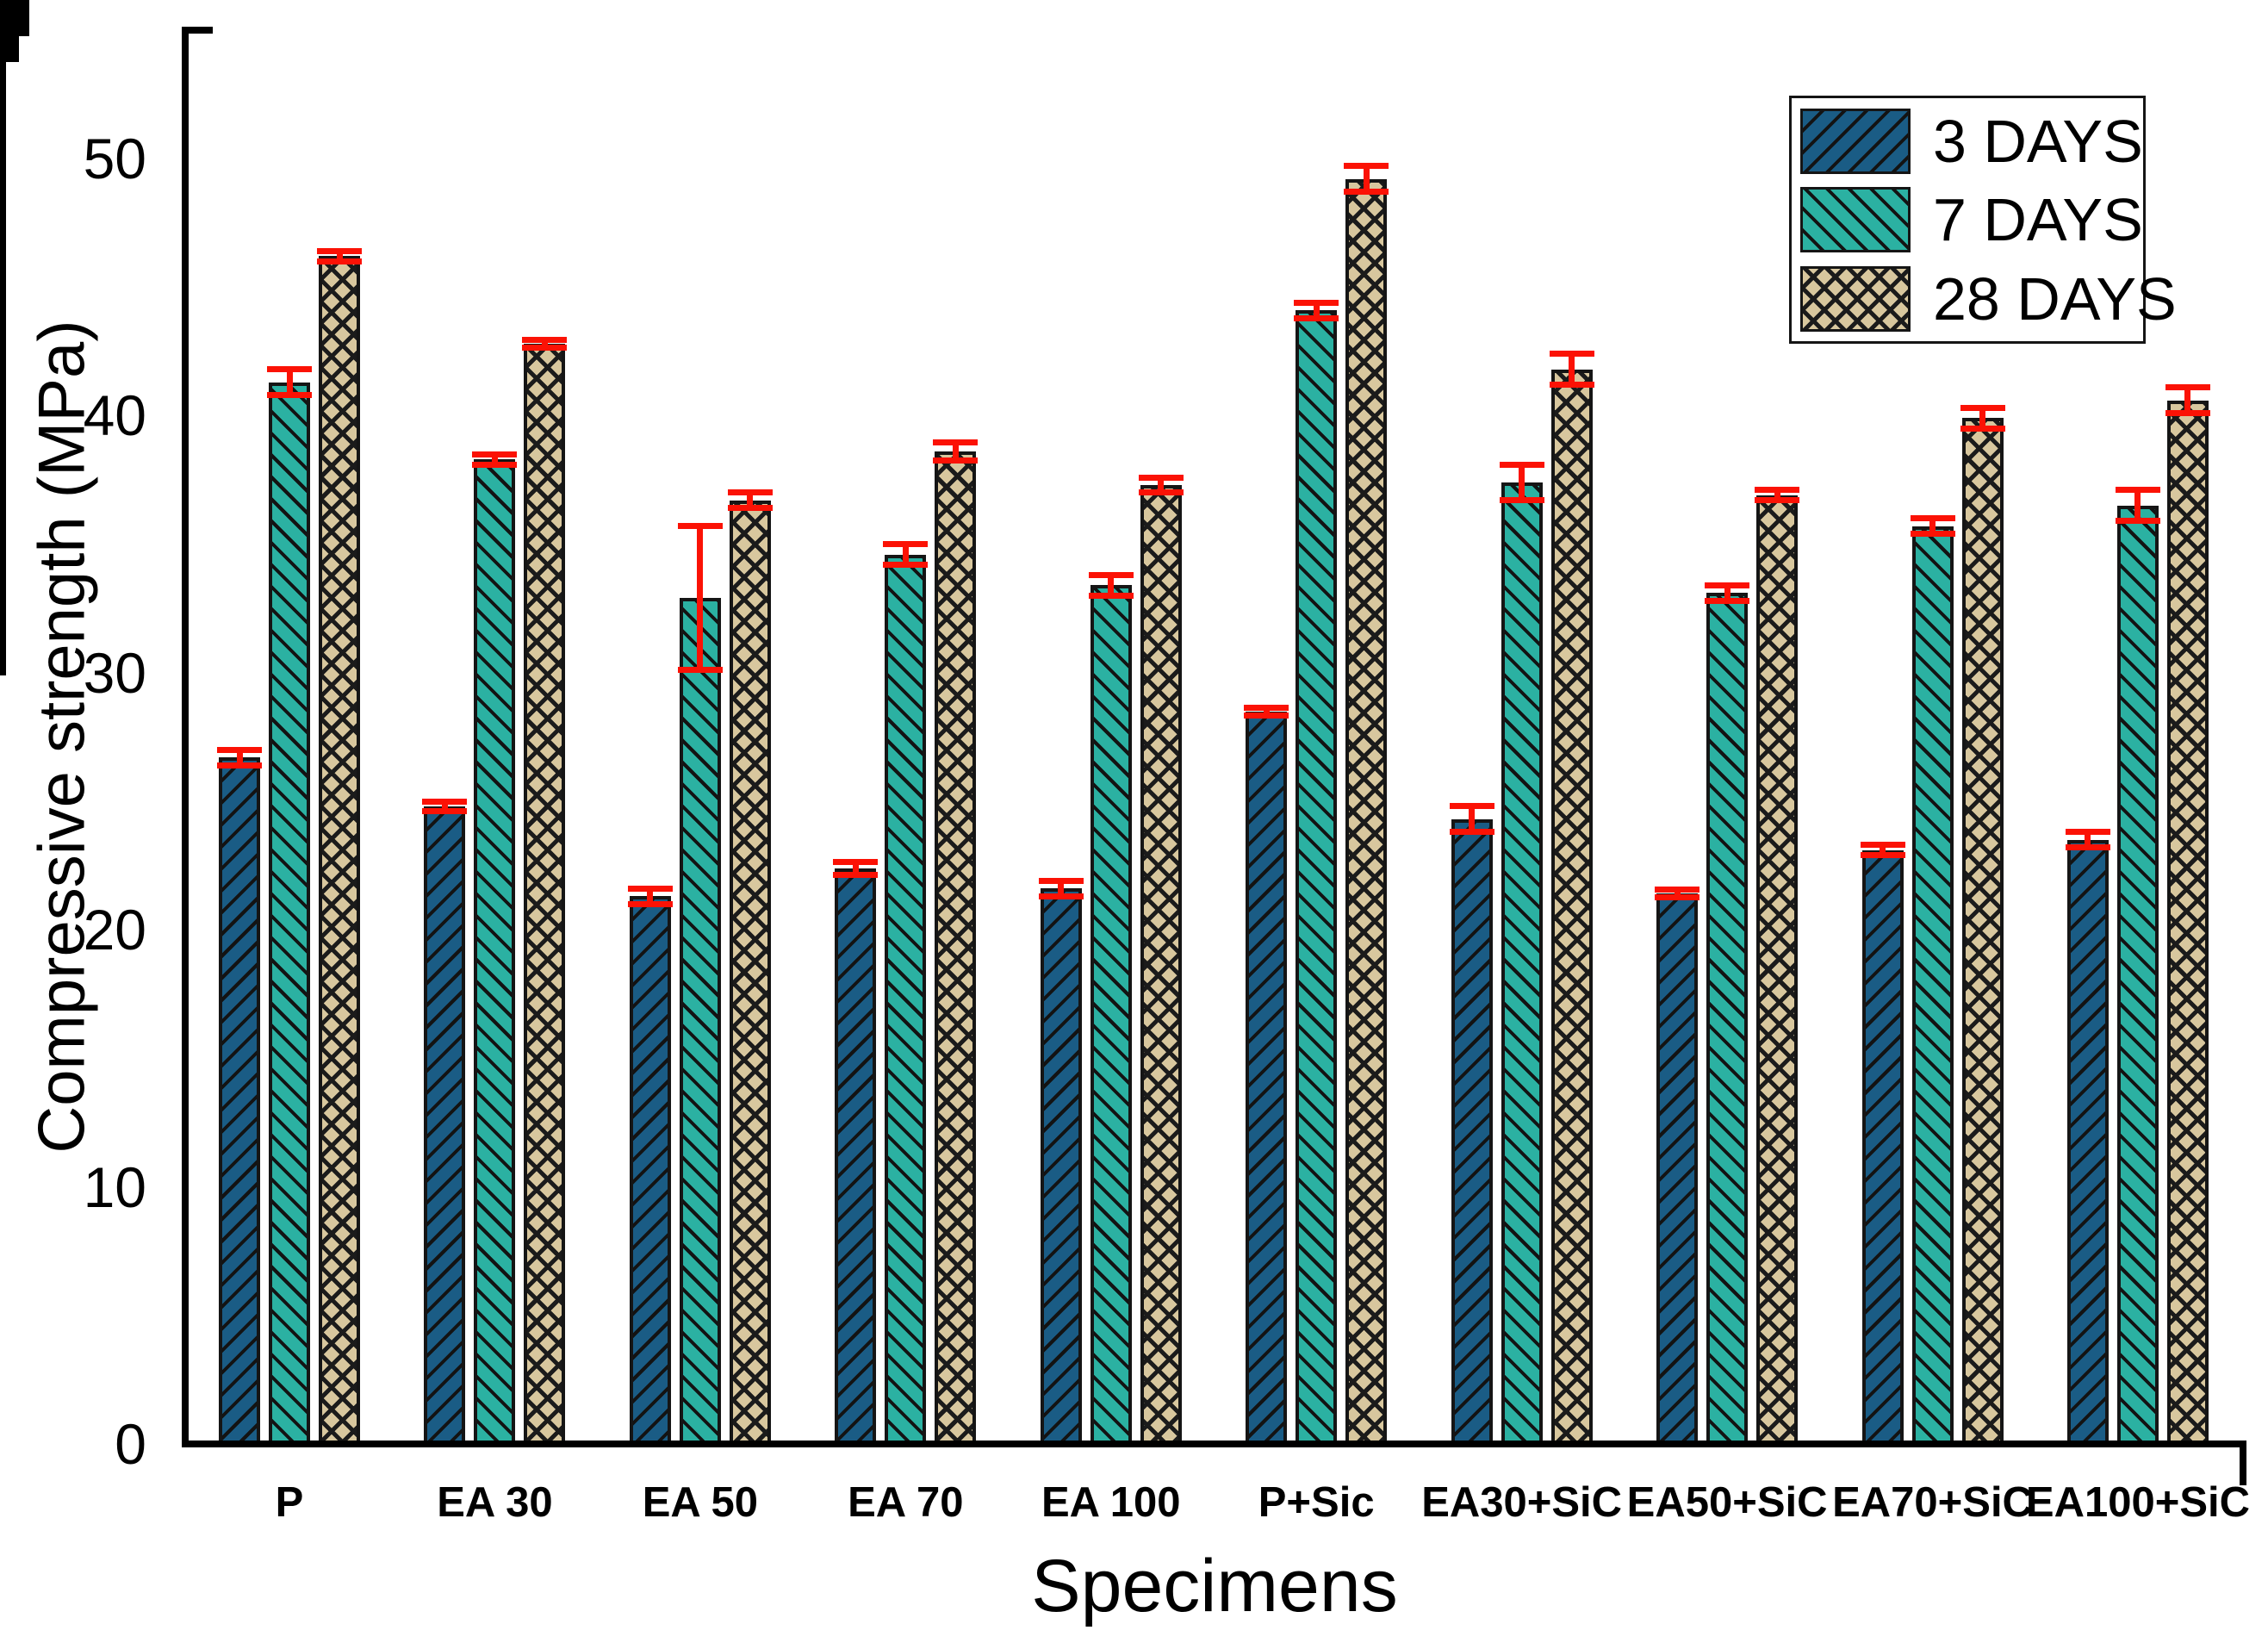 The height and width of the screenshot is (1649, 2268). I want to click on y-tick-label: 0, so click(130, 1444).